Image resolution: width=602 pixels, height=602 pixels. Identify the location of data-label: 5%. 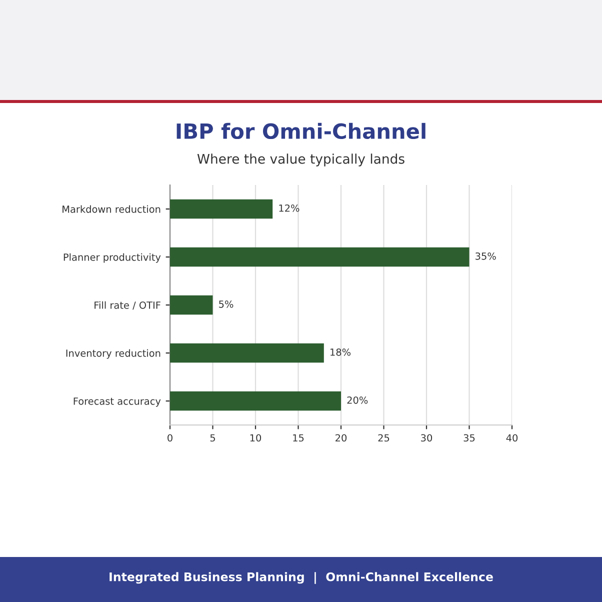
(226, 304).